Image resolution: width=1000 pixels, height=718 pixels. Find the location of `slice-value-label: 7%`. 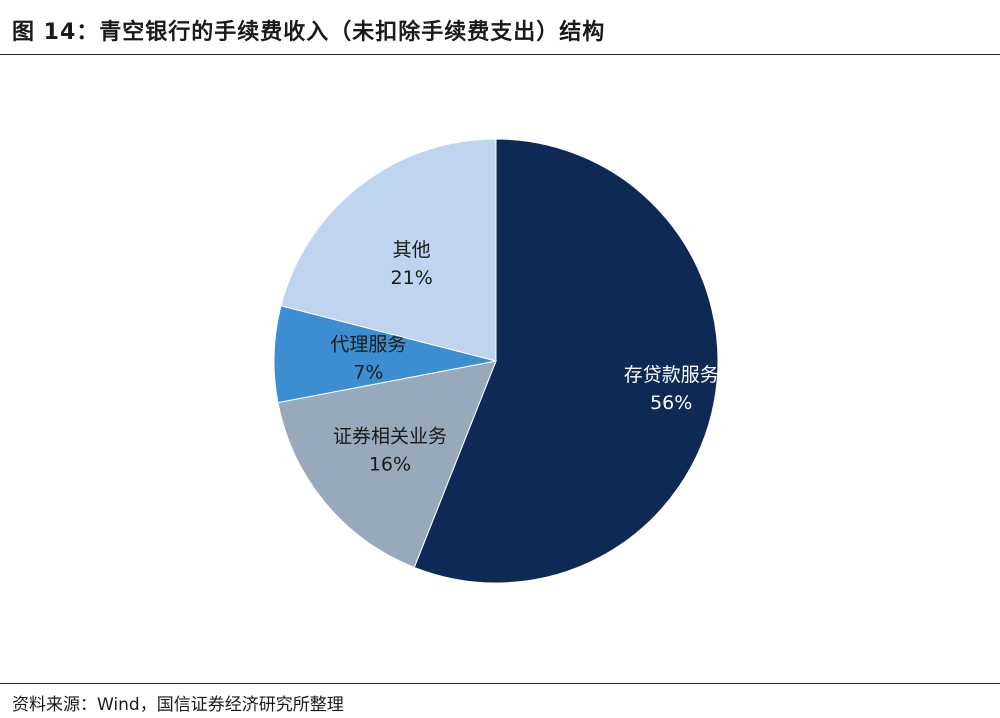

slice-value-label: 7% is located at coordinates (368, 373).